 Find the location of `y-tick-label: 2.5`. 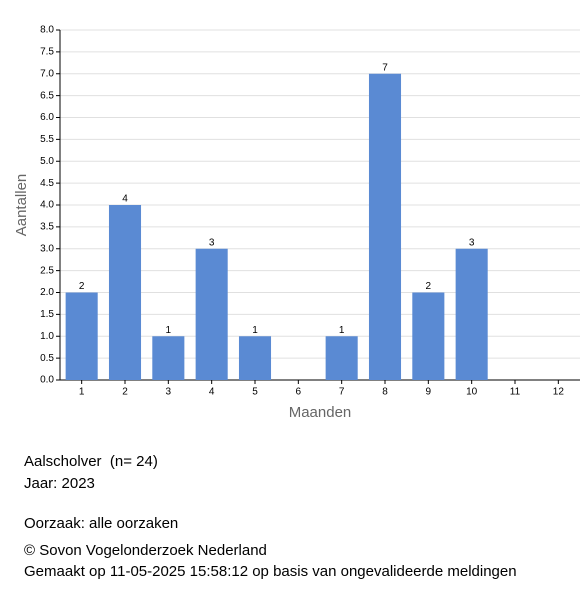

y-tick-label: 2.5 is located at coordinates (47, 270).